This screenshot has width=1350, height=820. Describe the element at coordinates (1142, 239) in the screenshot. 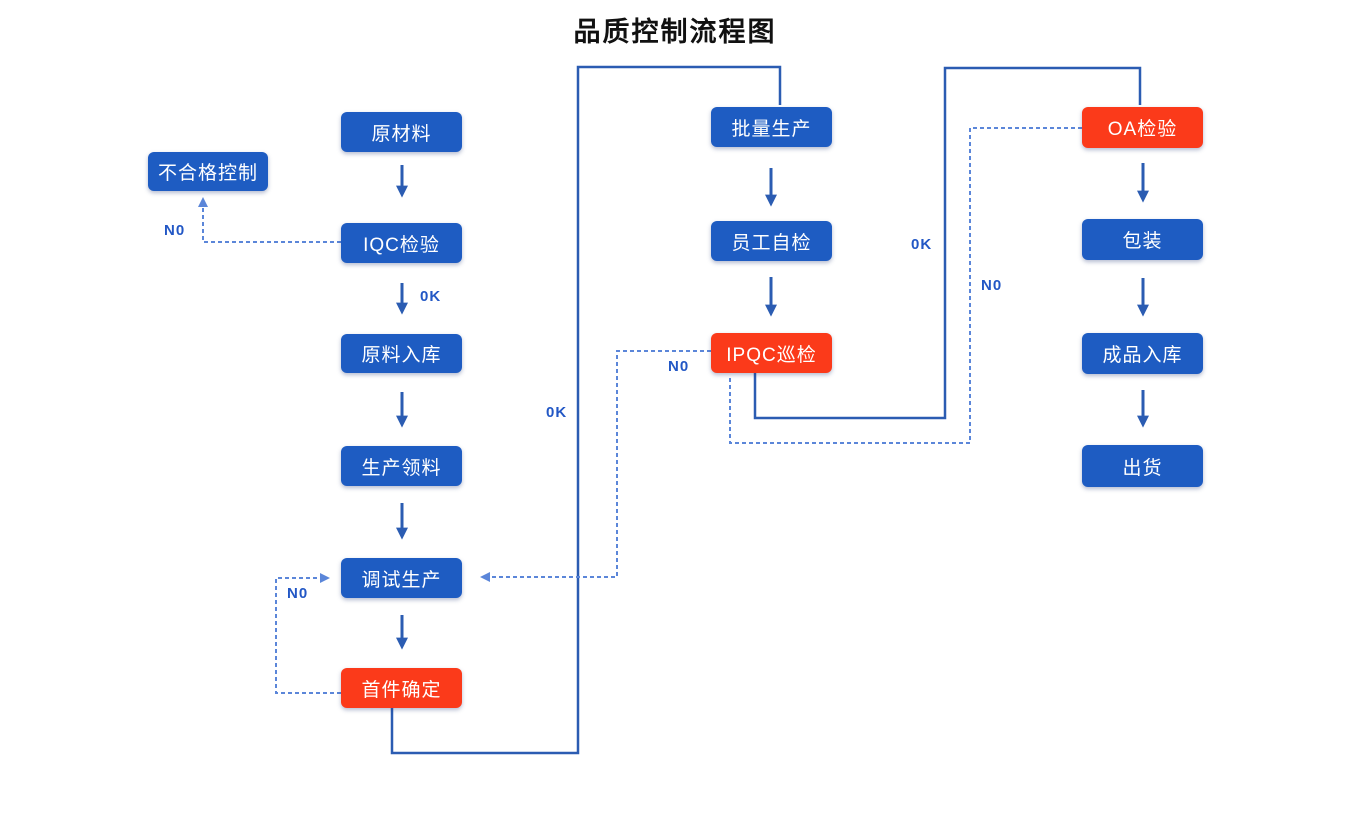

I see `node-packaging: 包装` at that location.